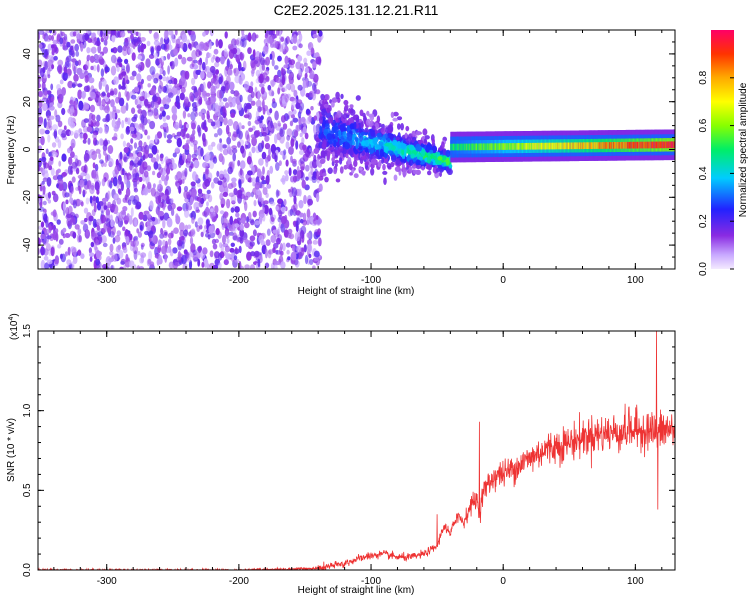 The image size is (750, 600). What do you see at coordinates (27, 410) in the screenshot?
I see `y-tick-label: 1.0` at bounding box center [27, 410].